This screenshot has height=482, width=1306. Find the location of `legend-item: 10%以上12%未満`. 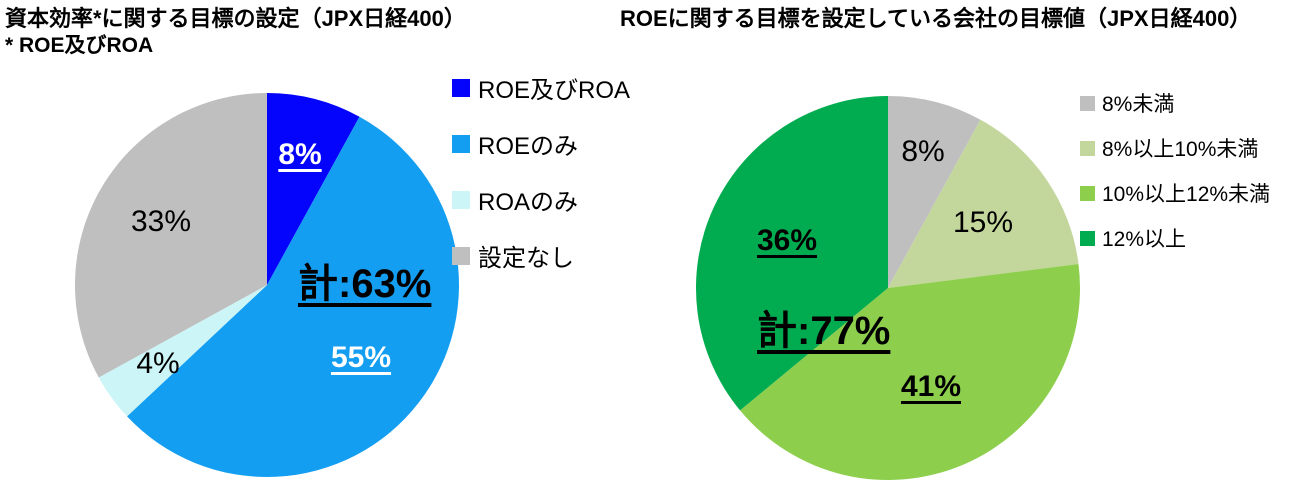

legend-item: 10%以上12%未満 is located at coordinates (1175, 193).